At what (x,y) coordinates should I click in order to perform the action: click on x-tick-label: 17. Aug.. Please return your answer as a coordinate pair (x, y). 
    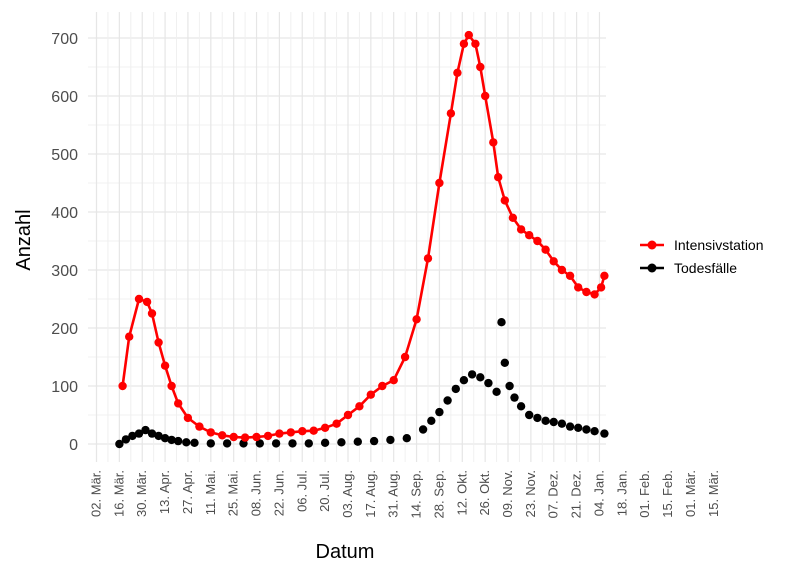
    Looking at the image, I should click on (370, 494).